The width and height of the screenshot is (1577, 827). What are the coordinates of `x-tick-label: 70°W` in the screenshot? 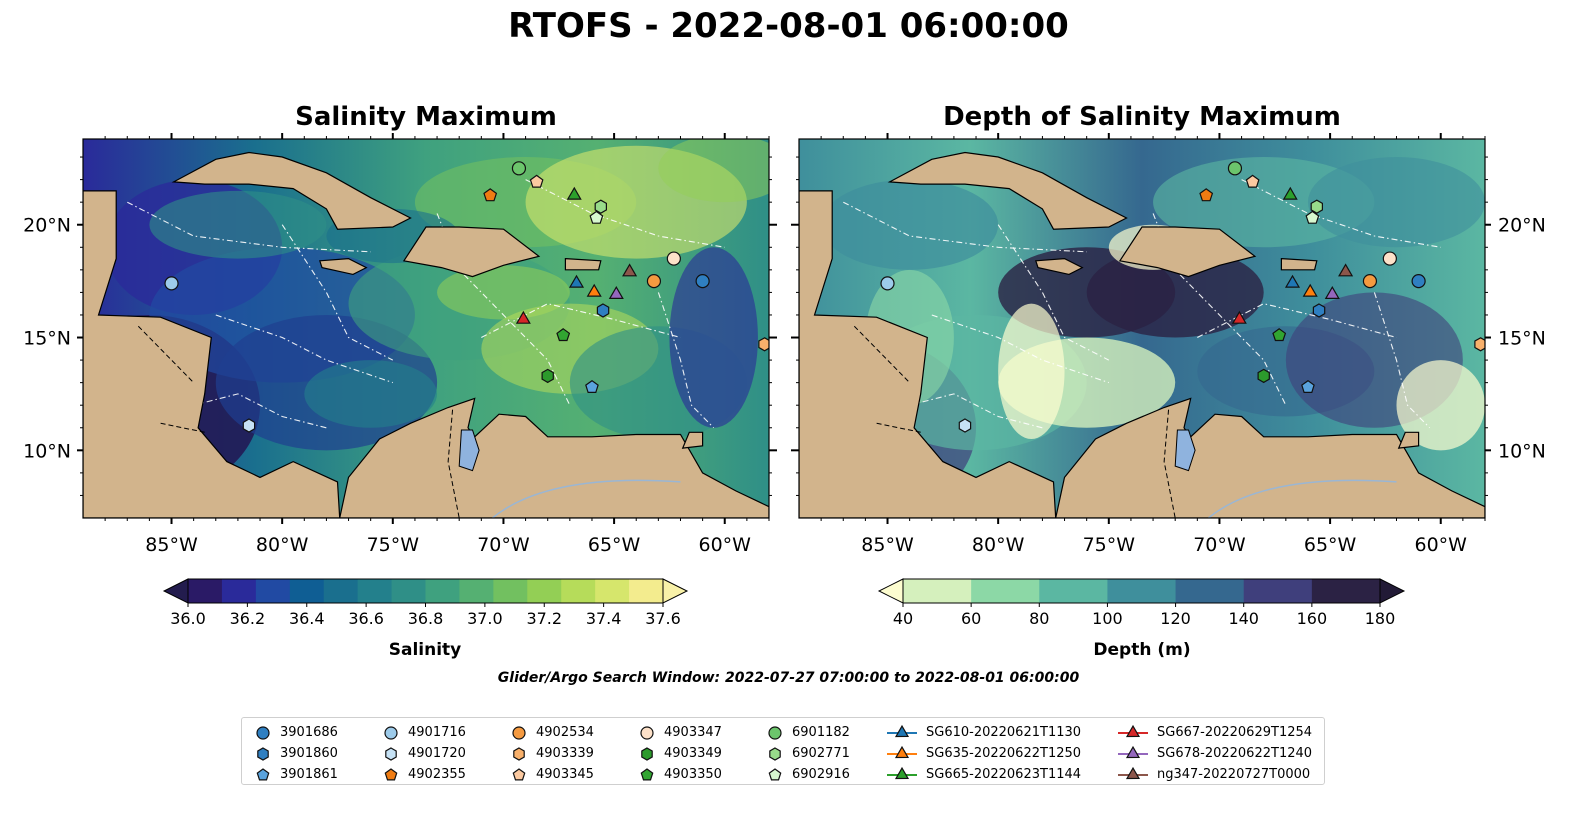 It's located at (1219, 545).